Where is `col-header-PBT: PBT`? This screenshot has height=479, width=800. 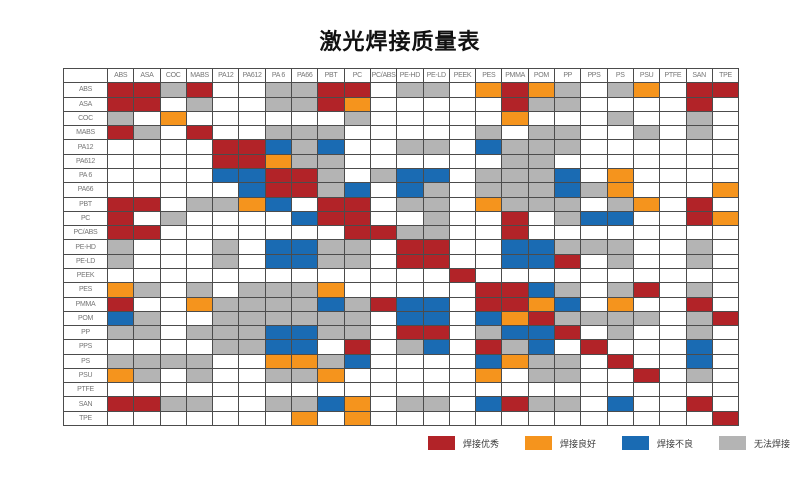 col-header-PBT: PBT is located at coordinates (331, 76).